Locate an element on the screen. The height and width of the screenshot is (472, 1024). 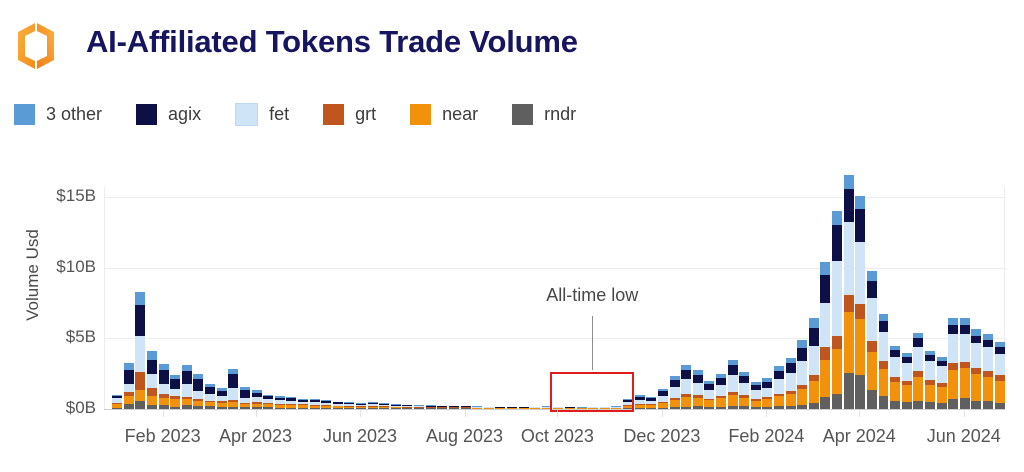
legend-item-fet: fet is located at coordinates (262, 114).